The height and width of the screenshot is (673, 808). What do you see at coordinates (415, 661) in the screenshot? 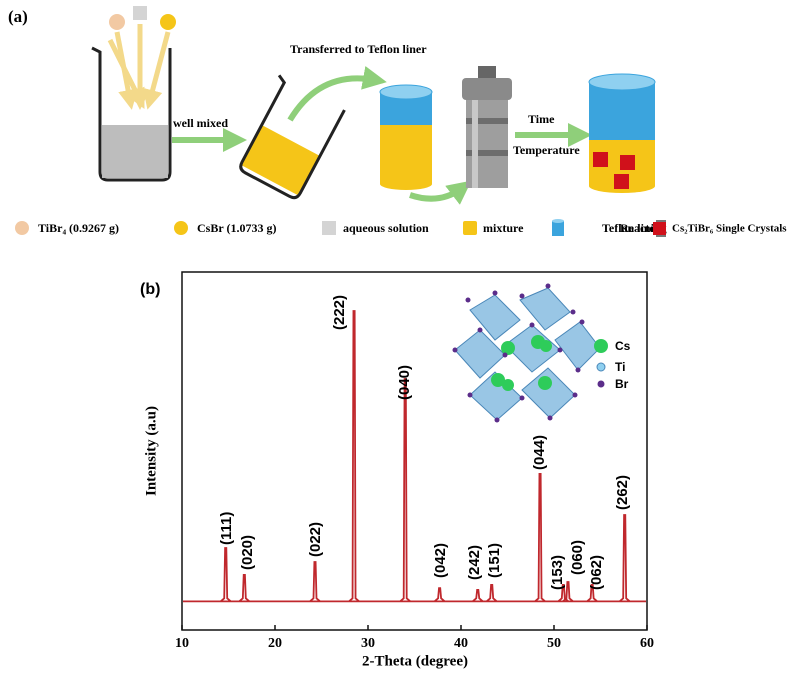
I see `x-axis-label: 2-Theta (degree)` at bounding box center [415, 661].